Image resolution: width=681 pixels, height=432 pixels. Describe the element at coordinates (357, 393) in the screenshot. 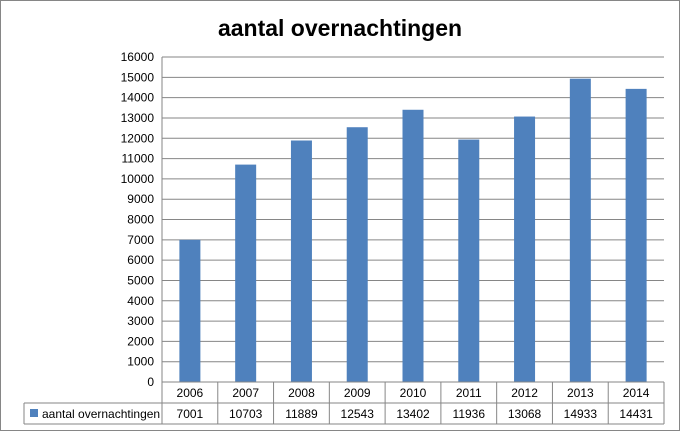

I see `x-category-label: 2009` at that location.